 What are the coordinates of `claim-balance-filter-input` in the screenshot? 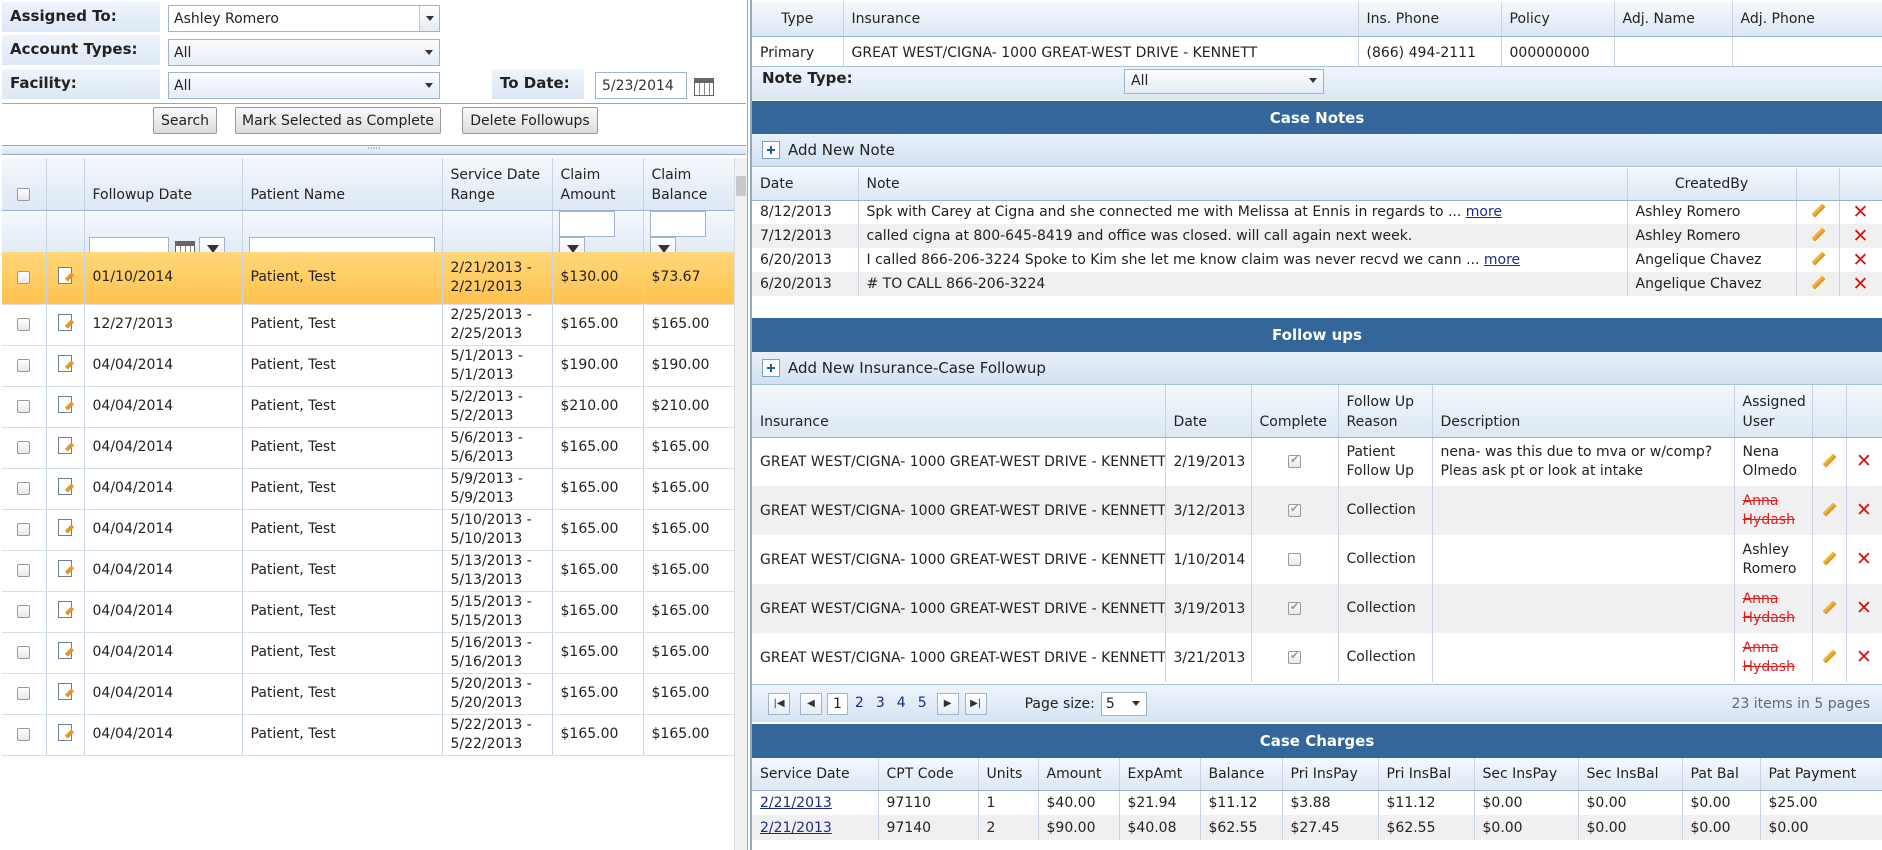 It's located at (677, 223).